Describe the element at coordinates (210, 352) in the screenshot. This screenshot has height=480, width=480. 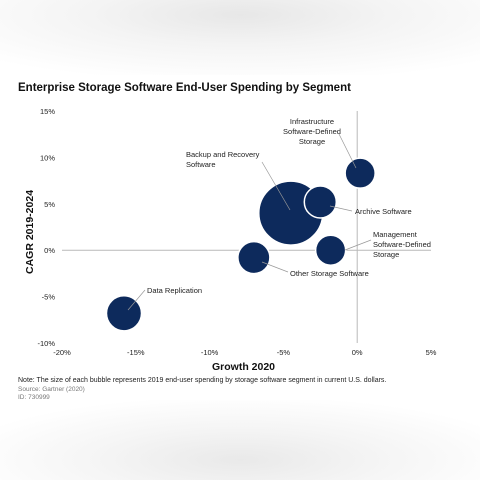
I see `x-tick-label: -10%` at that location.